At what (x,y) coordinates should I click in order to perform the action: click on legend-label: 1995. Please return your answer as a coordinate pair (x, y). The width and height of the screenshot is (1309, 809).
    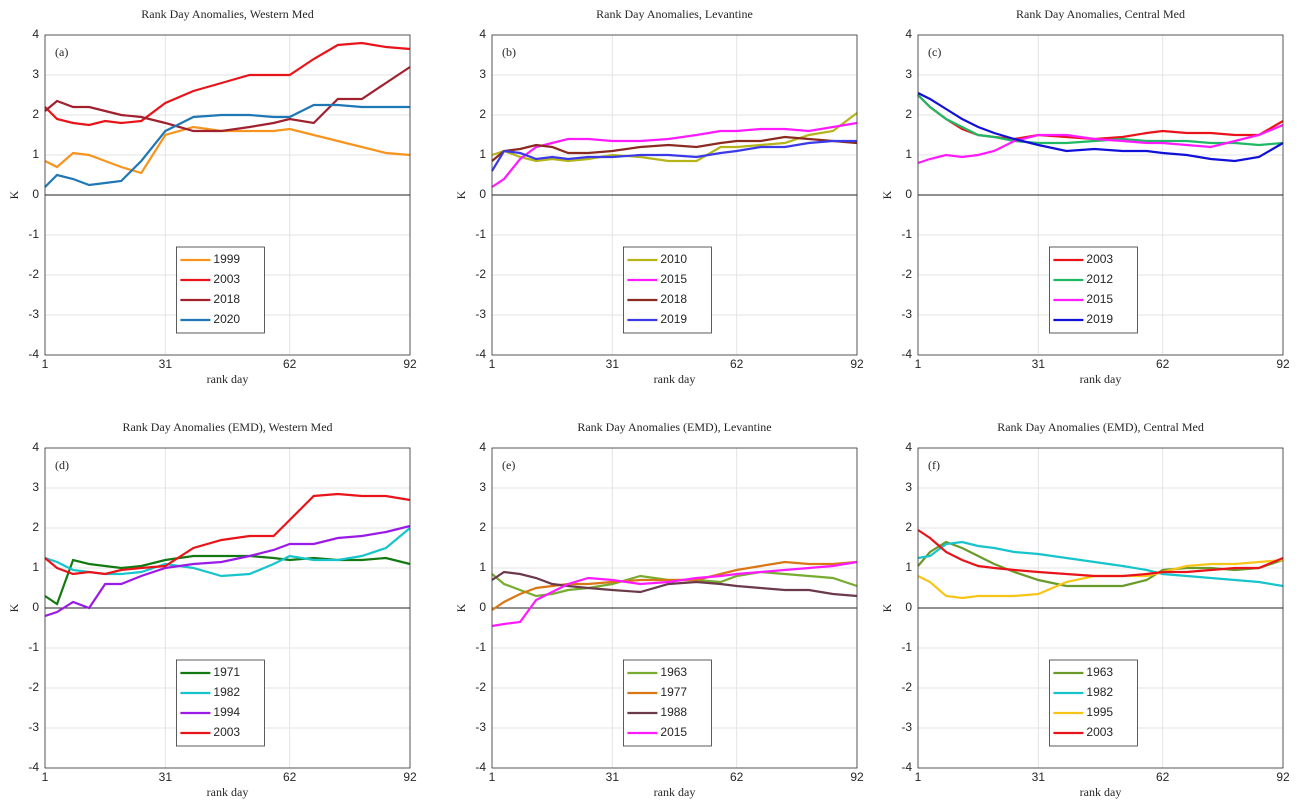
    Looking at the image, I should click on (1099, 712).